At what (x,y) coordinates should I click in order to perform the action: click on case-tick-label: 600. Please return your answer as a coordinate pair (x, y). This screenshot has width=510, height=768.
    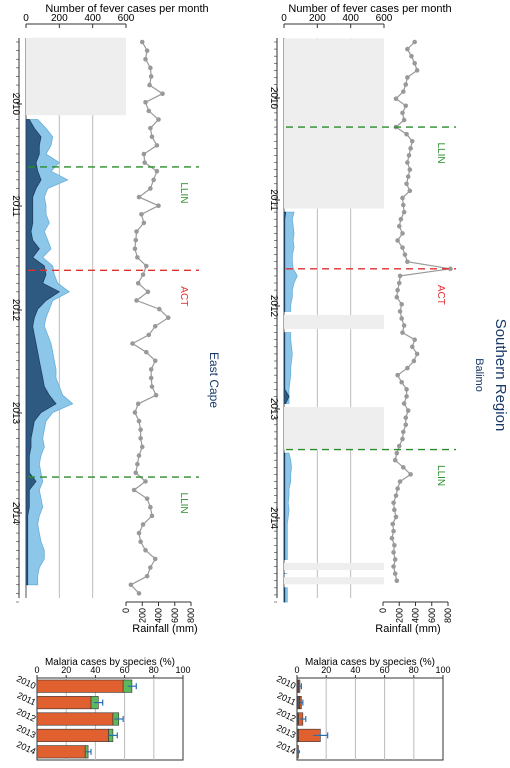
    Looking at the image, I should click on (126, 18).